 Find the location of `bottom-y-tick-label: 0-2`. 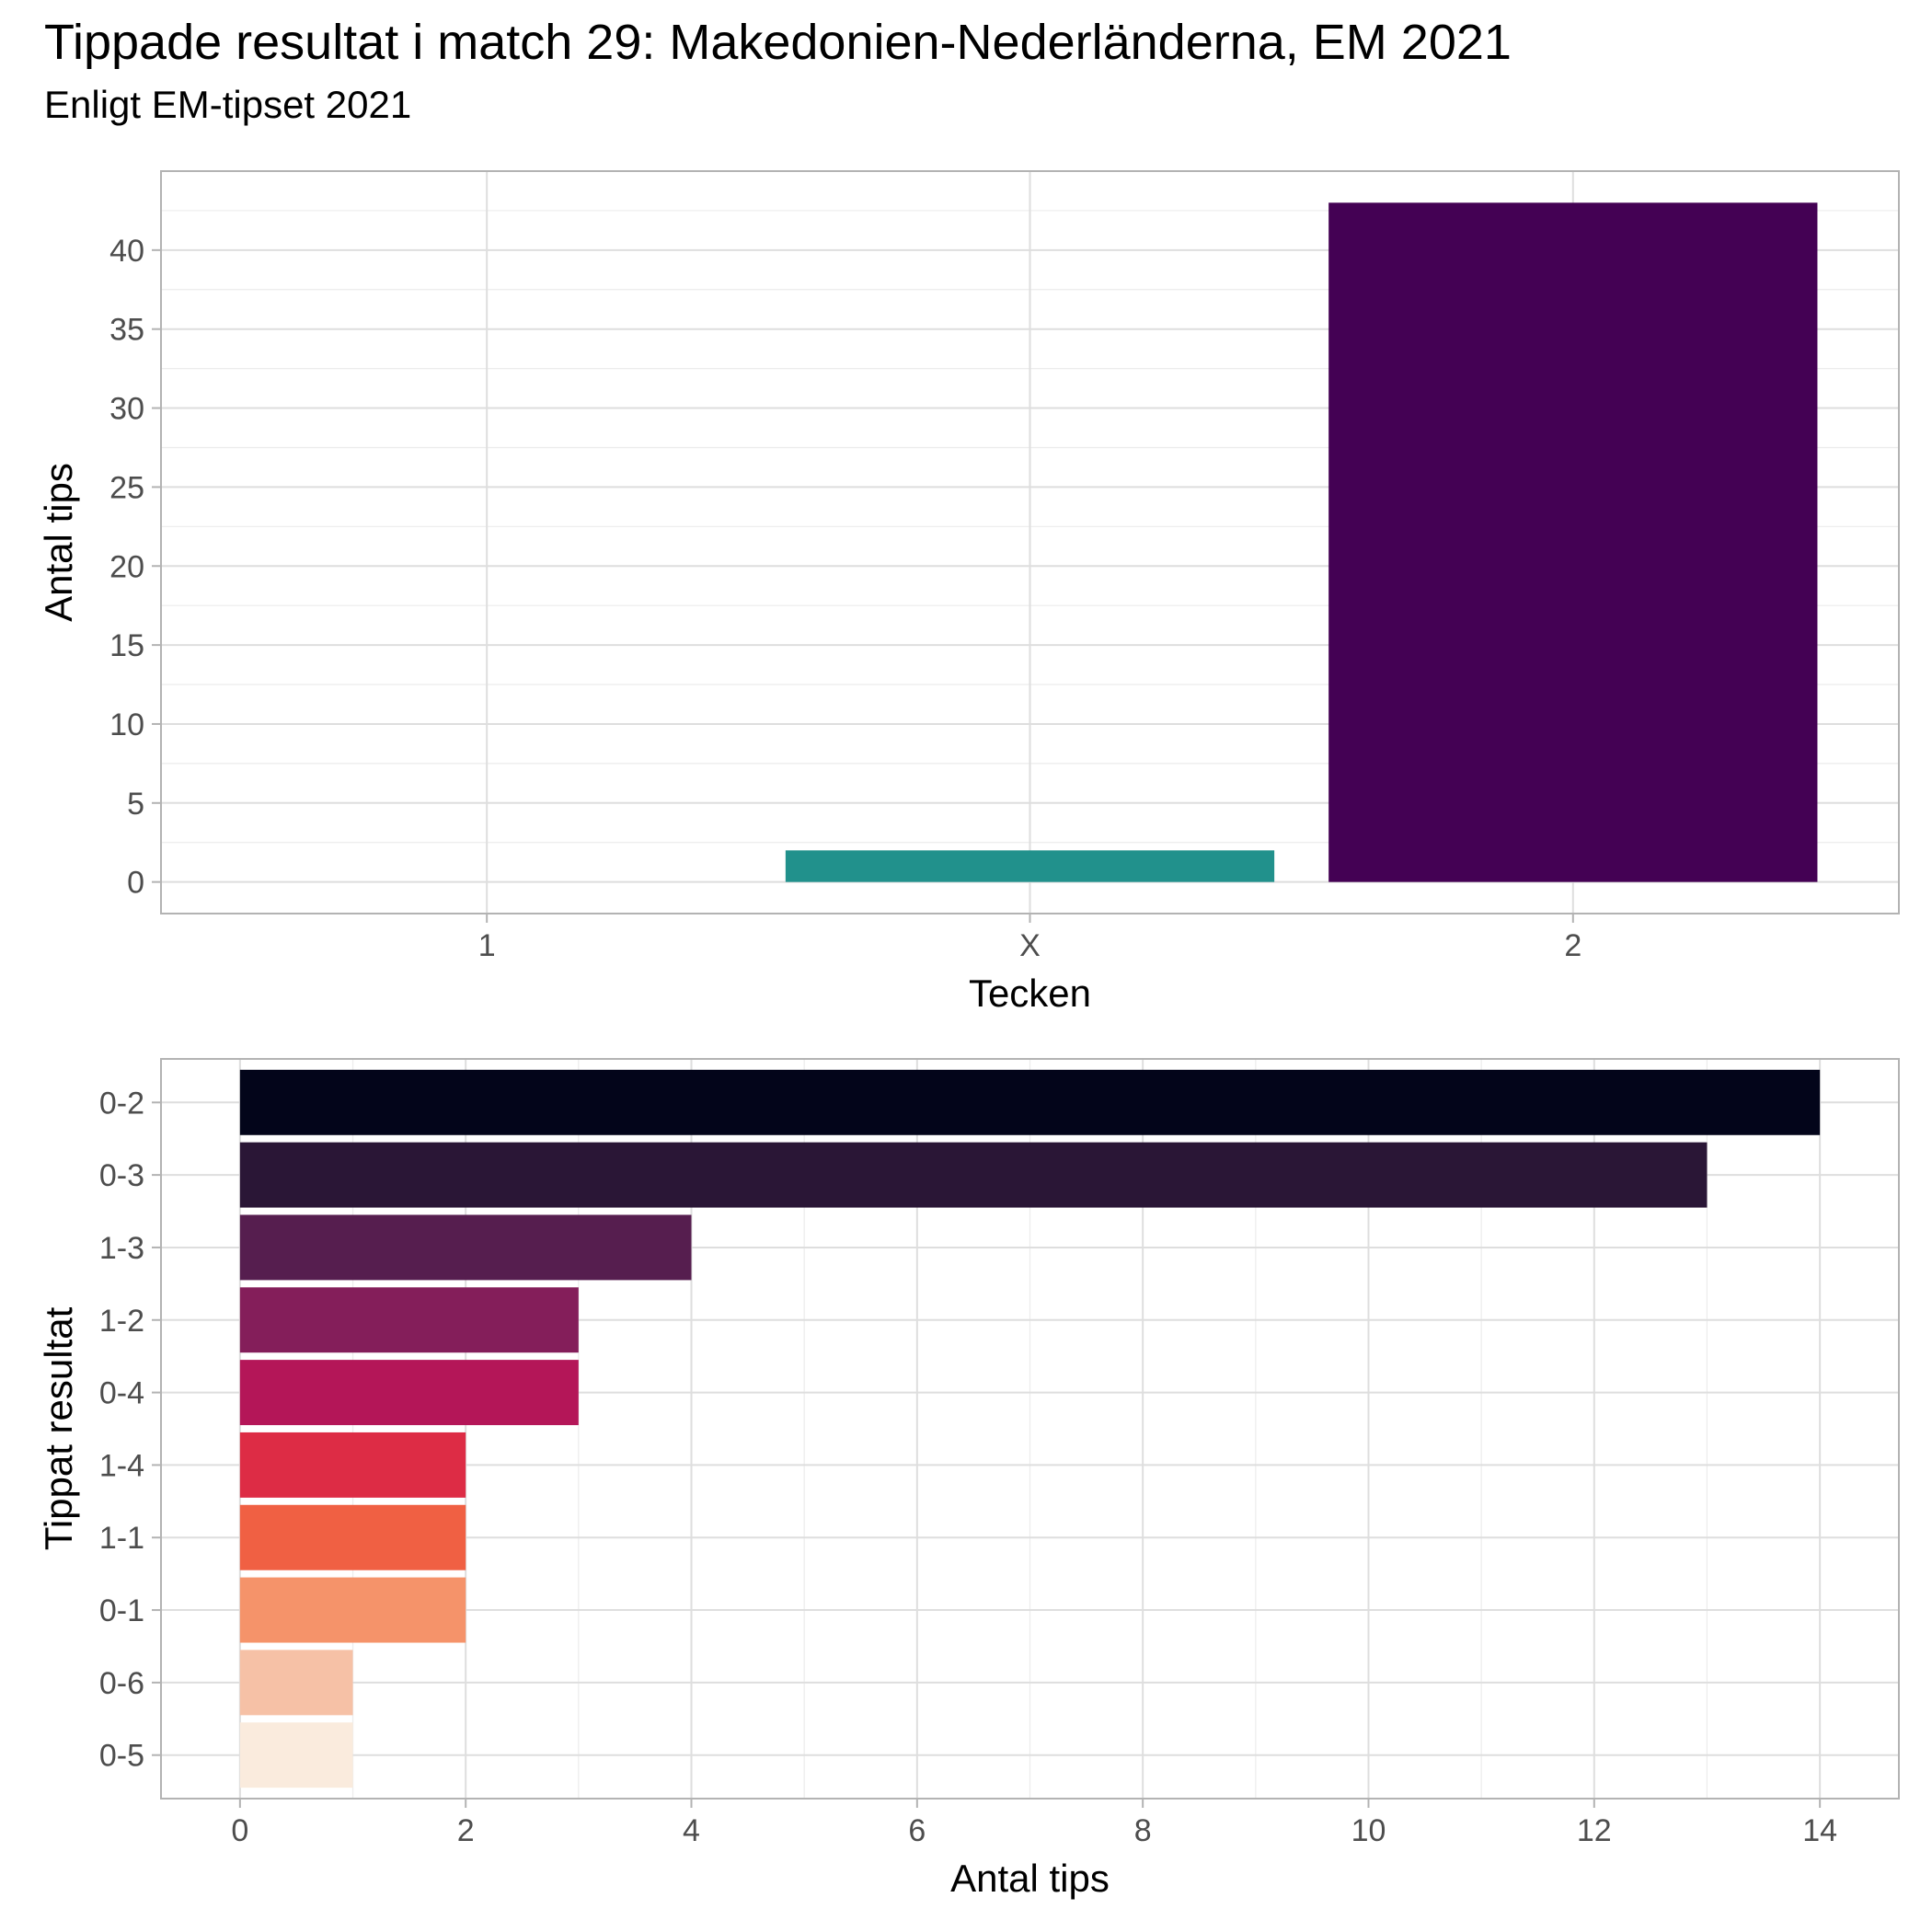

bottom-y-tick-label: 0-2 is located at coordinates (121, 1103).